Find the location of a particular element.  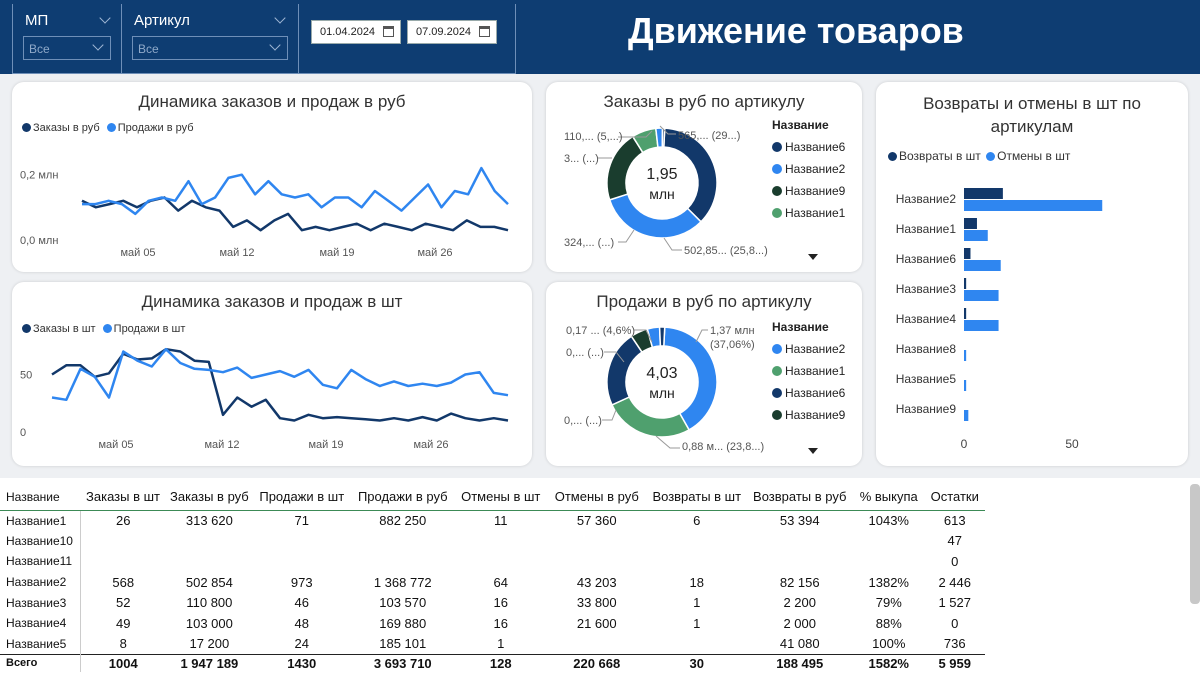

category-label: Название6 is located at coordinates (926, 259).